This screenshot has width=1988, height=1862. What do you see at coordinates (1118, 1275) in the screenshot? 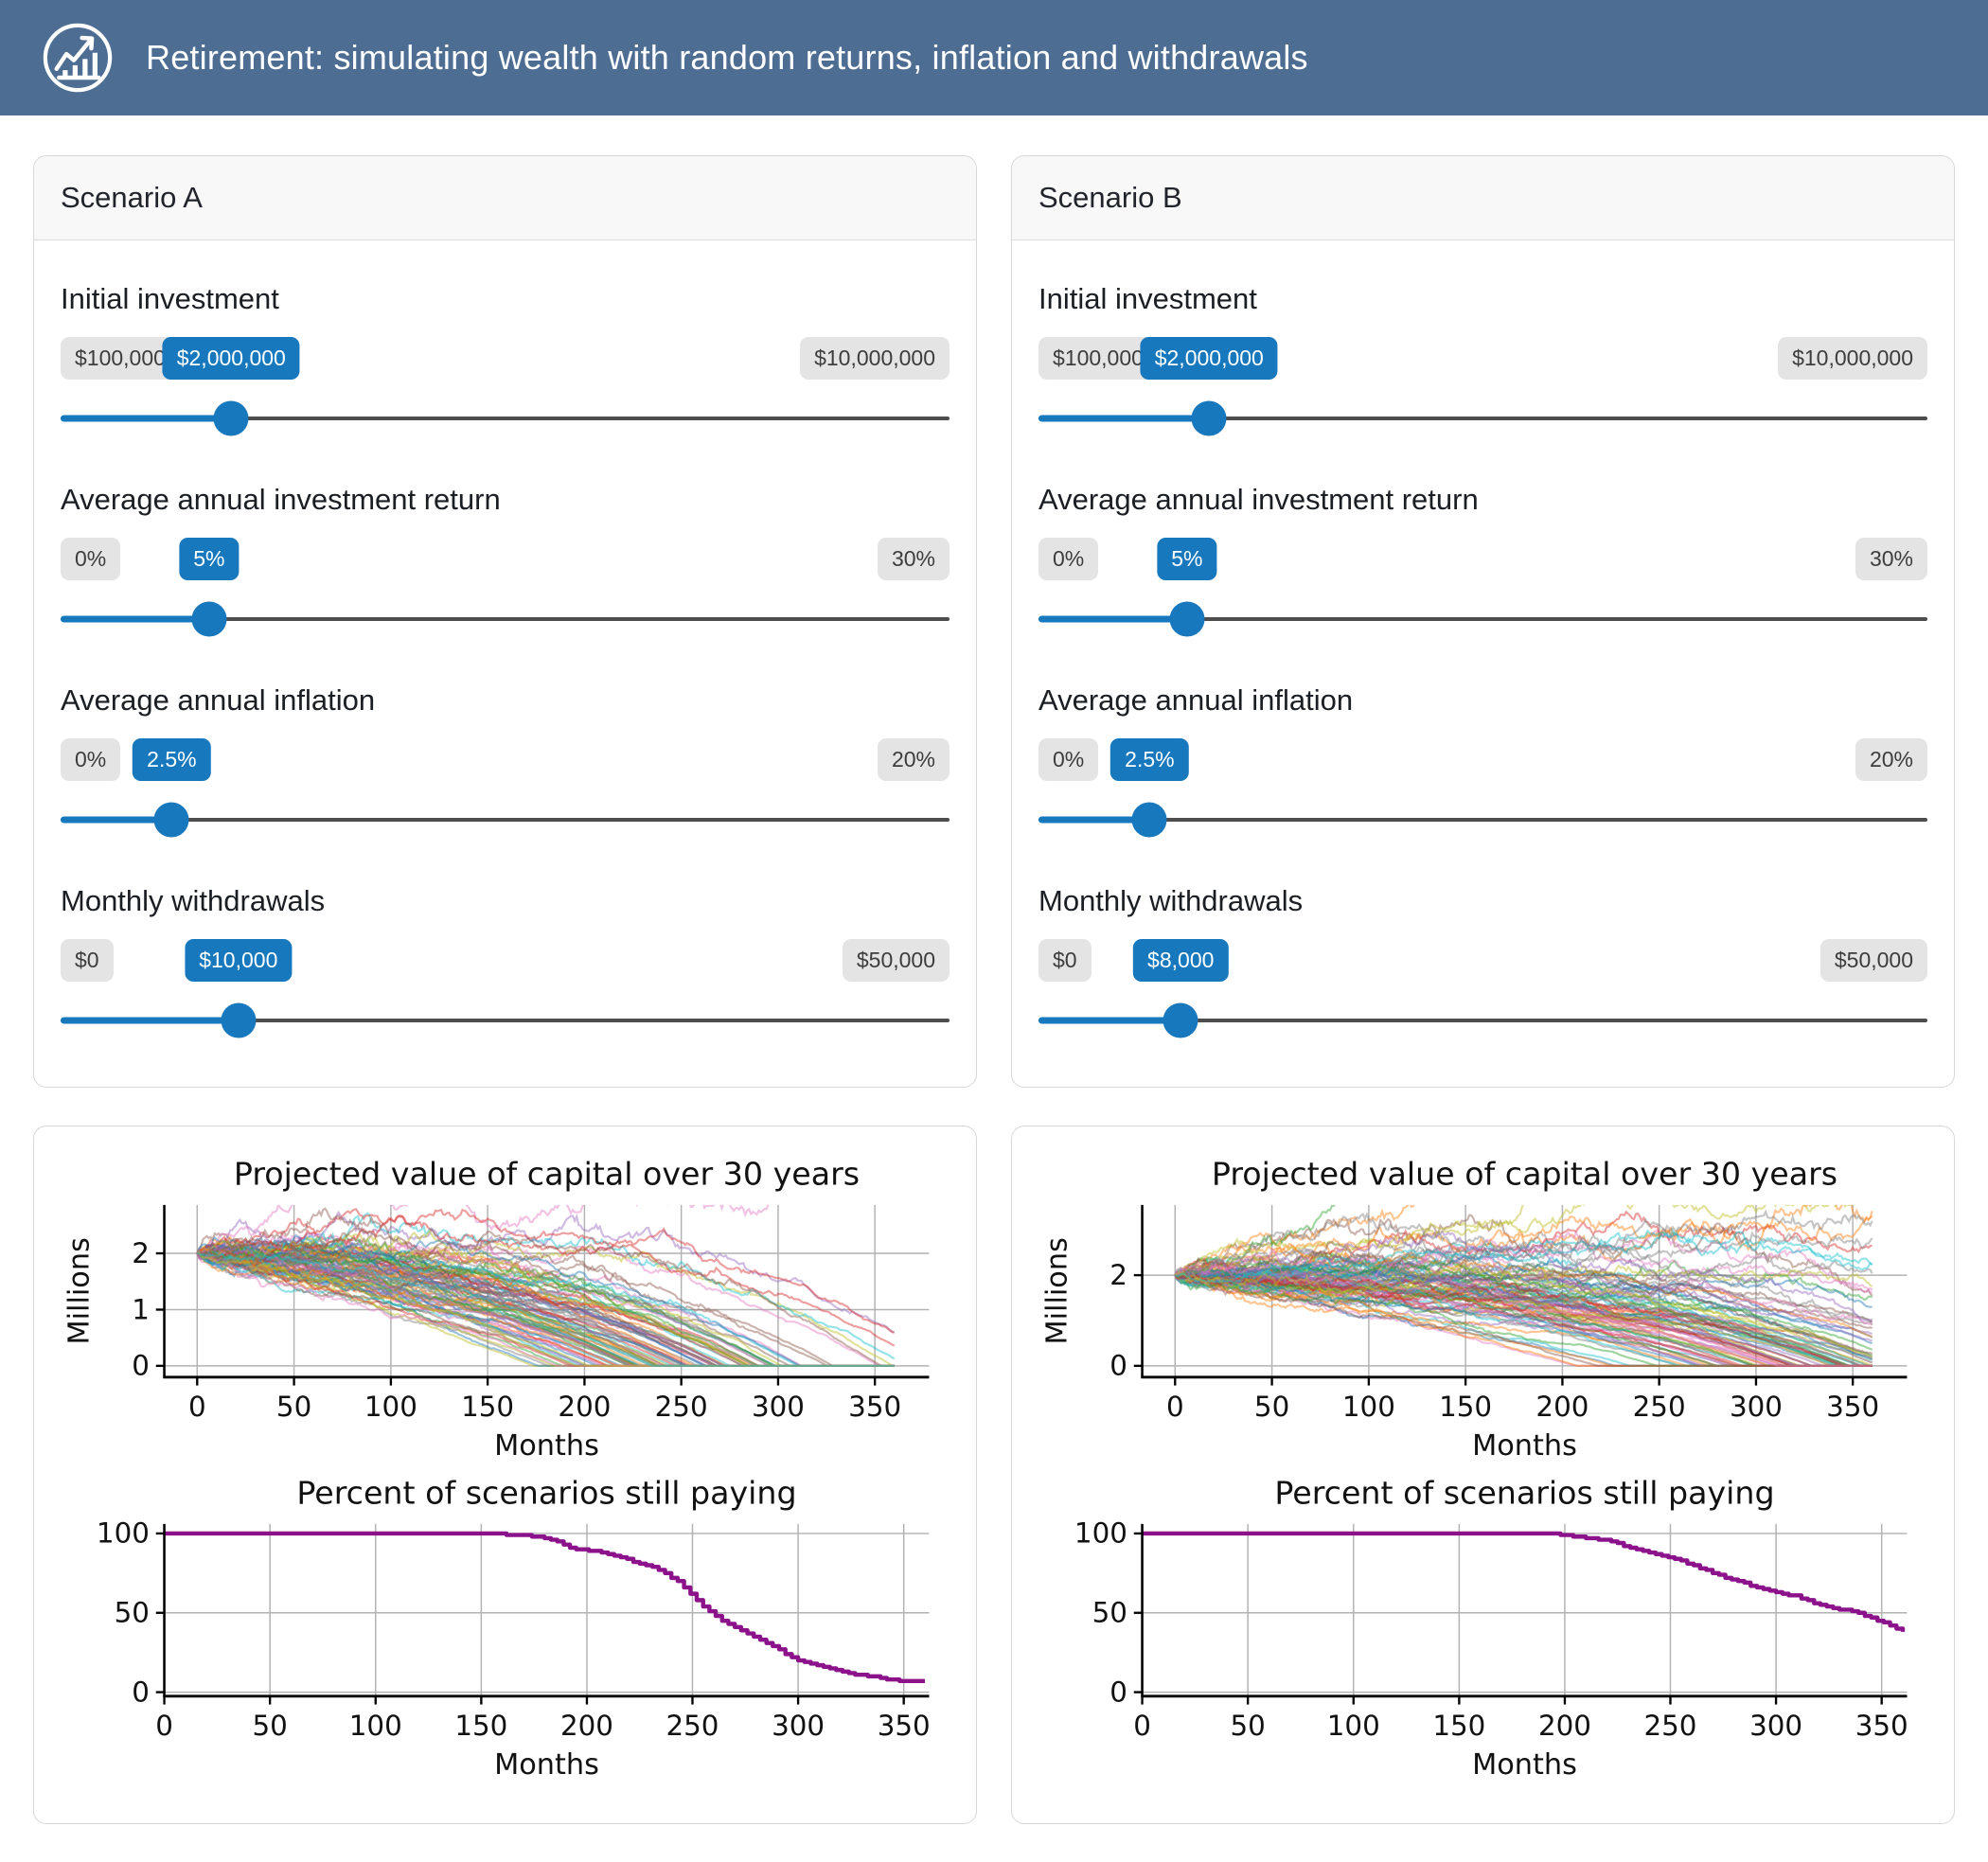
I see `svg-text: 2` at bounding box center [1118, 1275].